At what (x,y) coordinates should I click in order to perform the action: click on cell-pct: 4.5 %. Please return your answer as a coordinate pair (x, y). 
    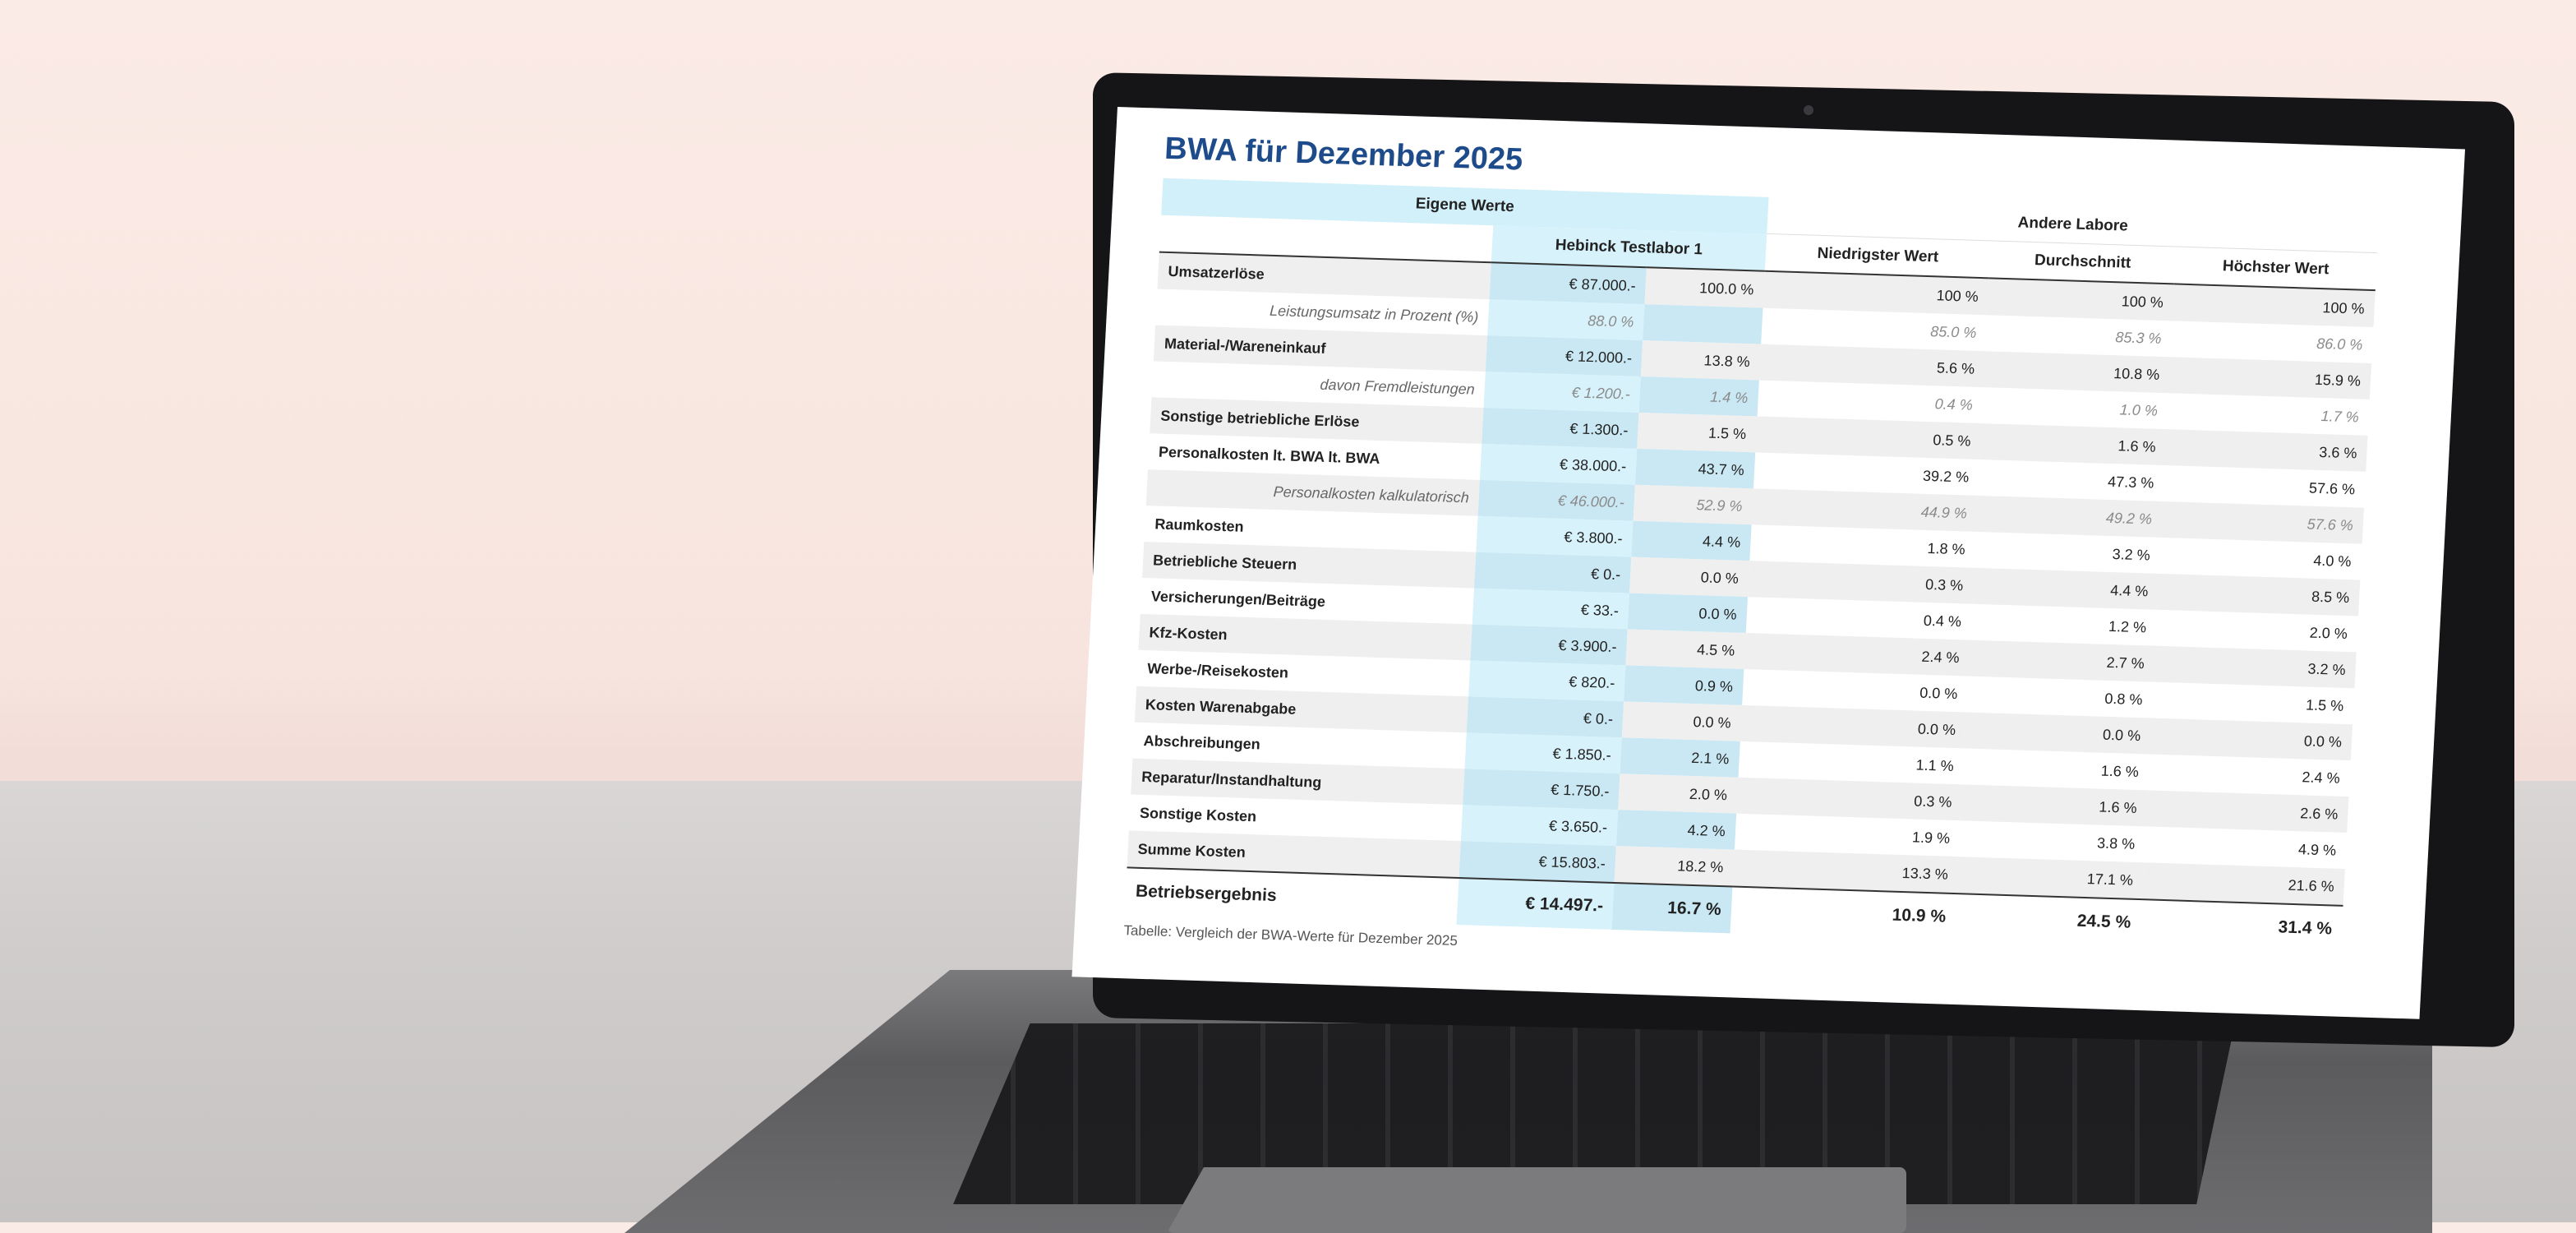
    Looking at the image, I should click on (1685, 649).